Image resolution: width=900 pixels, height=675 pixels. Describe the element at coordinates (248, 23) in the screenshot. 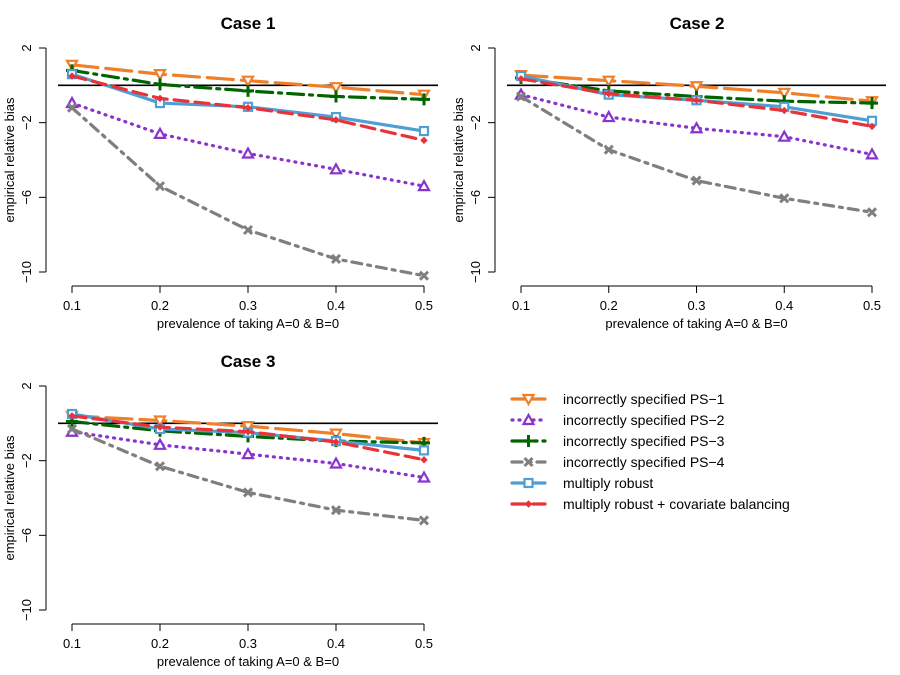

I see `chart-title: Case 1` at that location.